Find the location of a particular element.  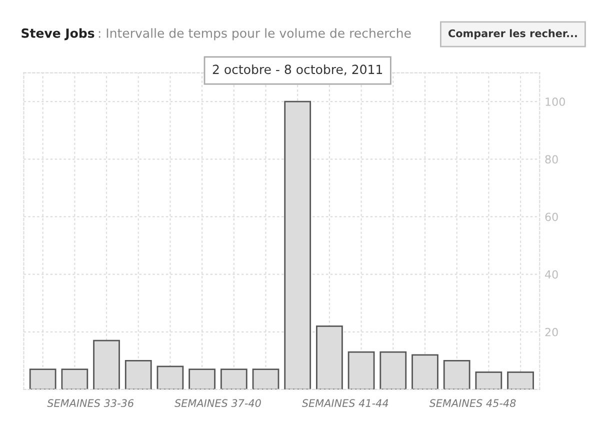

y-tick-label: 20 is located at coordinates (551, 332).